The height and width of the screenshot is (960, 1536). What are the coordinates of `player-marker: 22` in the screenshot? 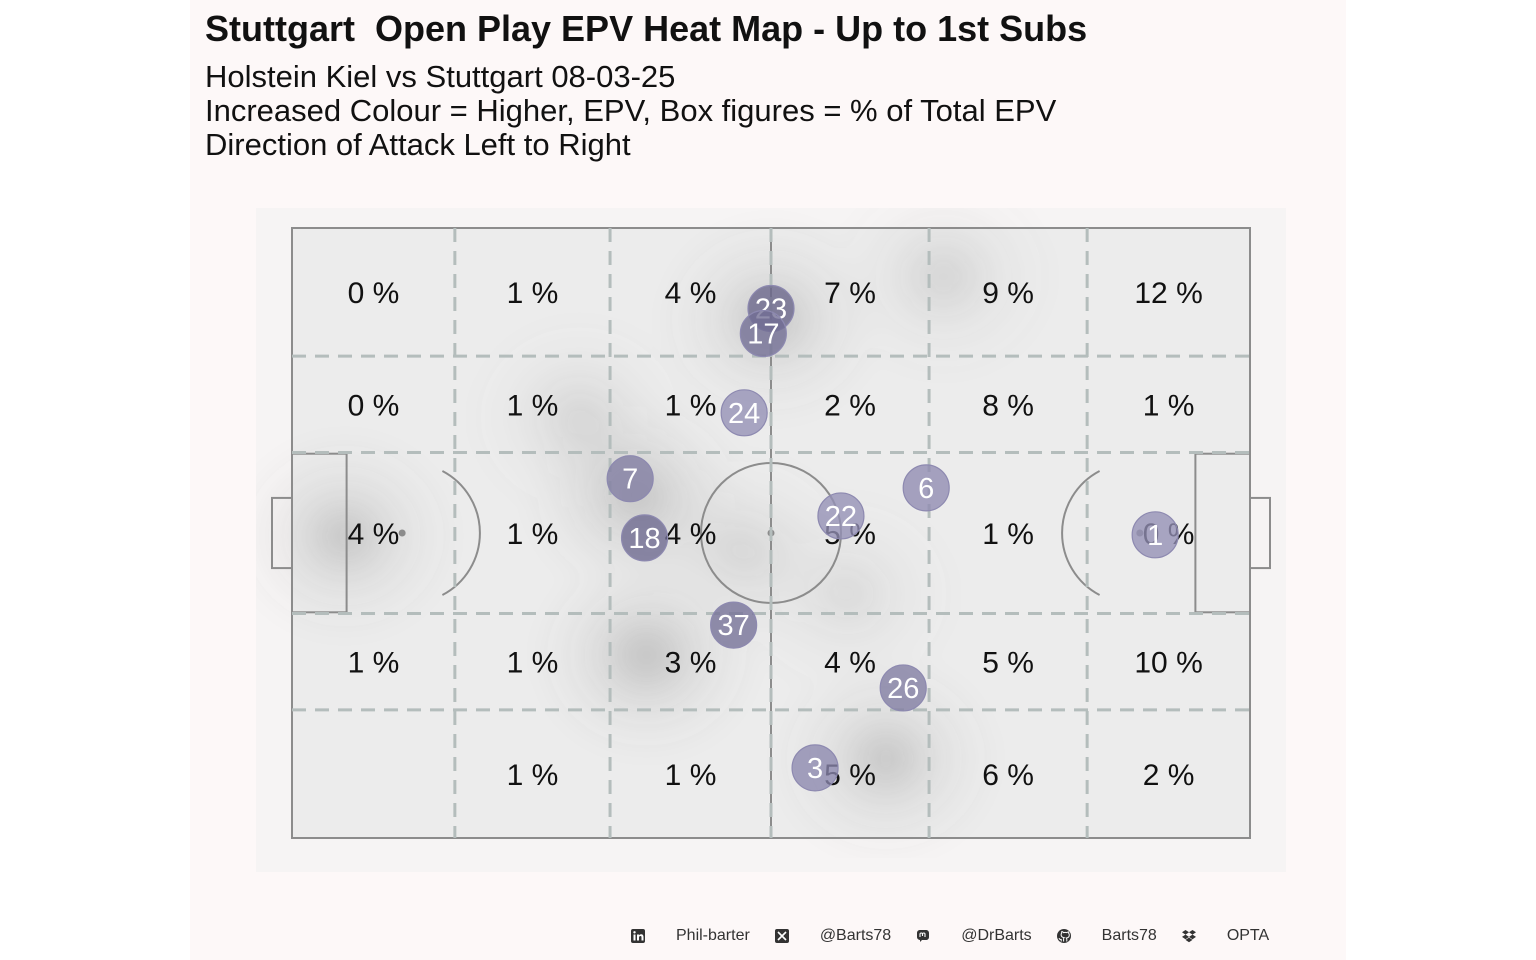 It's located at (841, 516).